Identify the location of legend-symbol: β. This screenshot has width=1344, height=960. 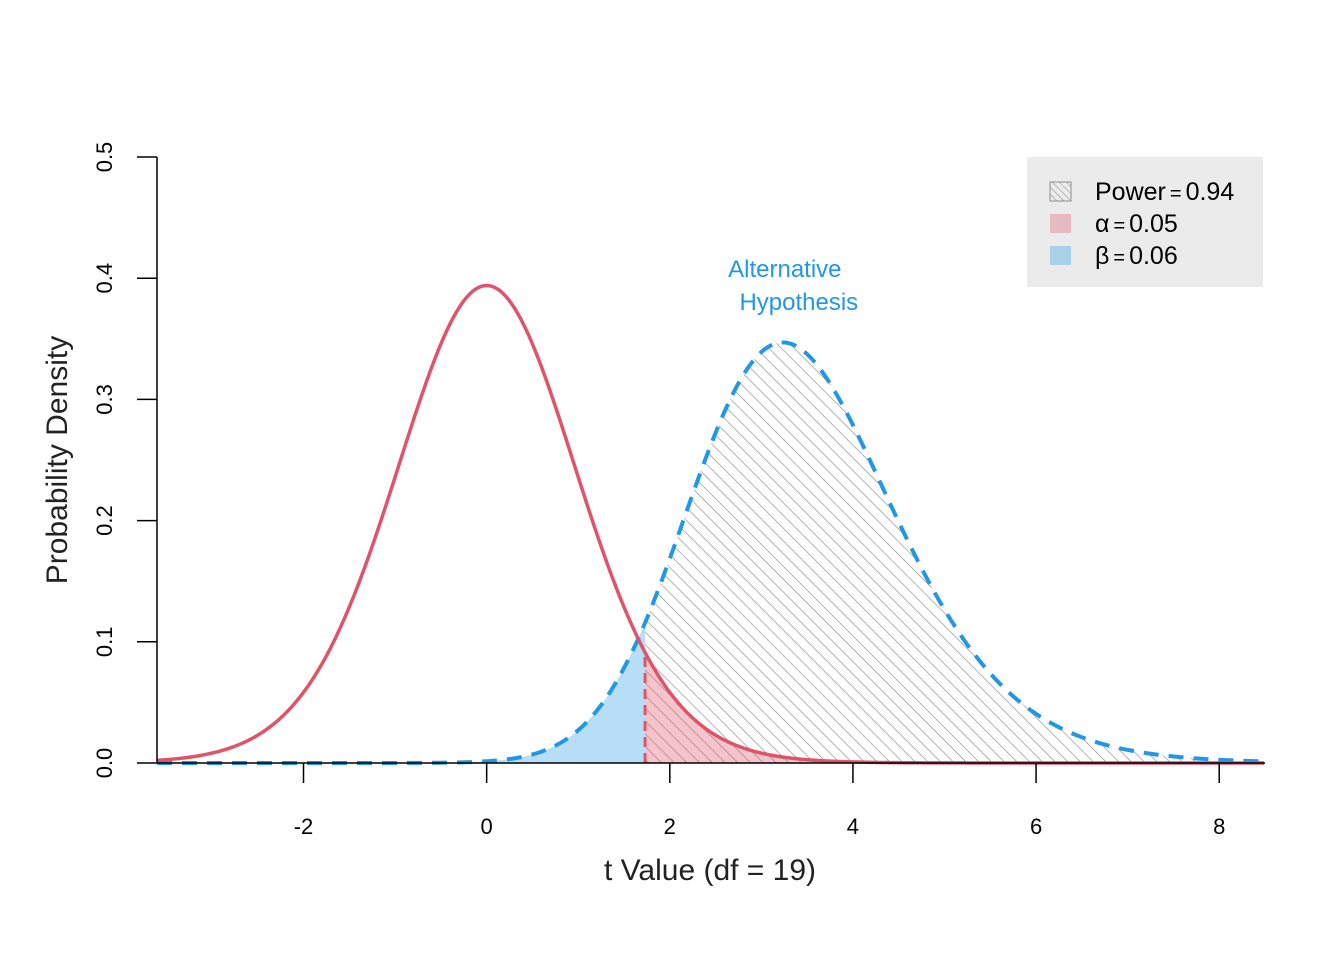
(1102, 256).